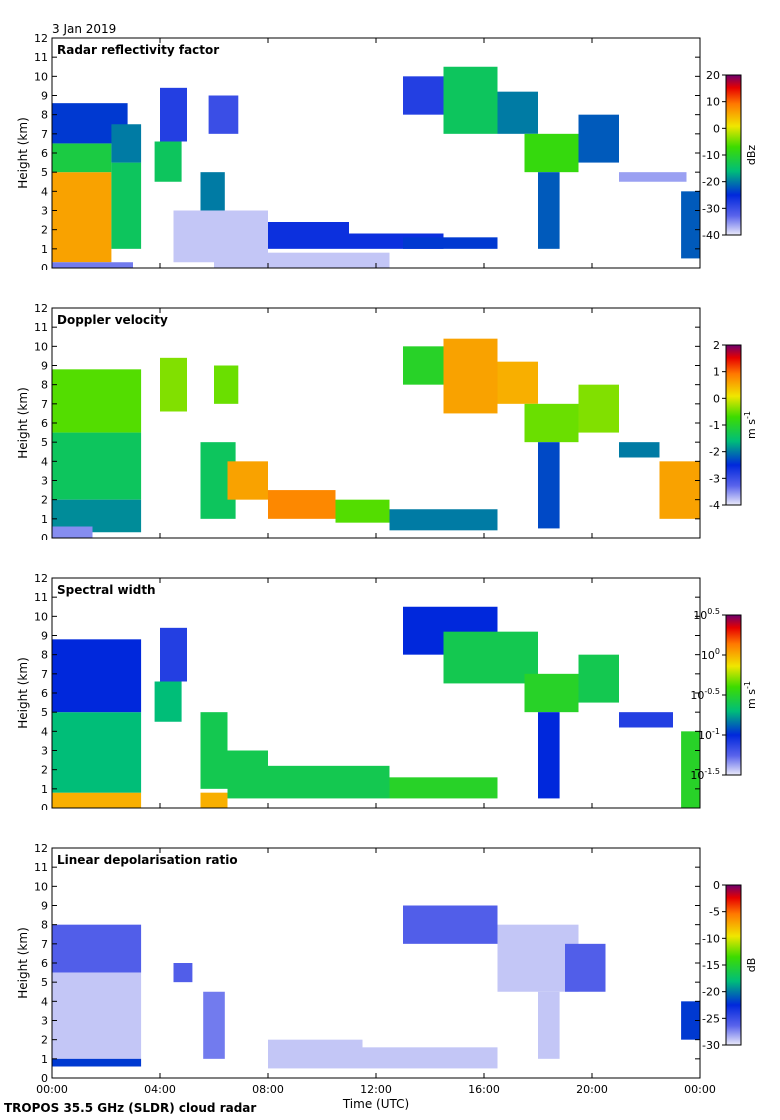  I want to click on colorbar-tick-label: -3, so click(714, 478).